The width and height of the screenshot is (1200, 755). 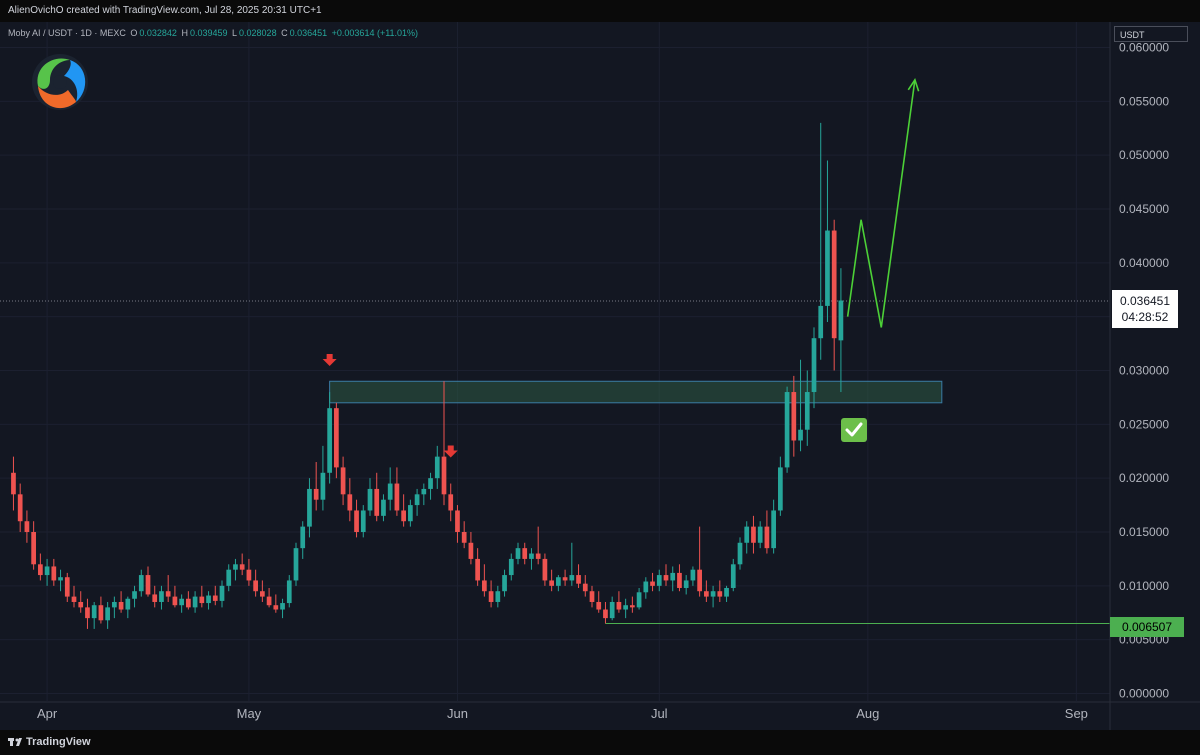 What do you see at coordinates (1144, 694) in the screenshot?
I see `price-tick-label: 0.000000` at bounding box center [1144, 694].